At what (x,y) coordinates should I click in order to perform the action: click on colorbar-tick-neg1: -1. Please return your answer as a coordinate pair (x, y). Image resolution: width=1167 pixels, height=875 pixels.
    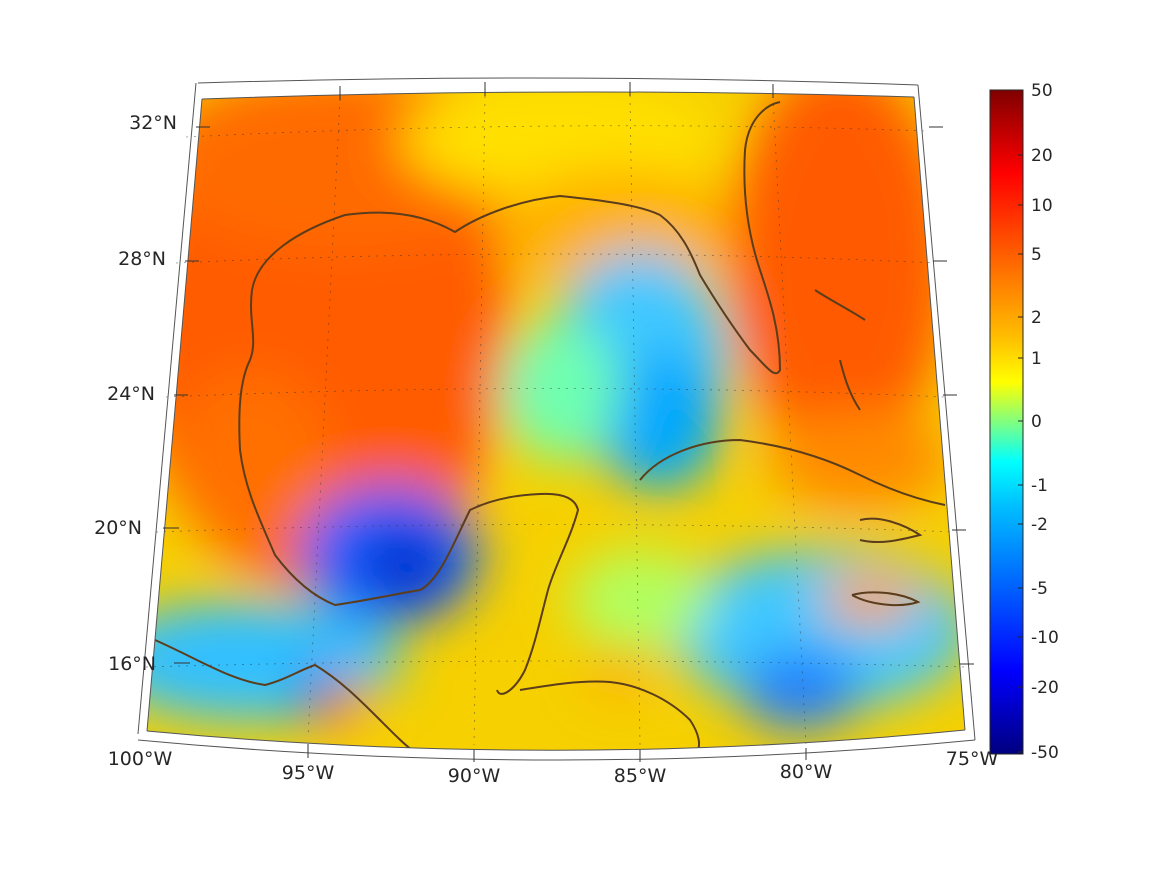
    Looking at the image, I should click on (1039, 486).